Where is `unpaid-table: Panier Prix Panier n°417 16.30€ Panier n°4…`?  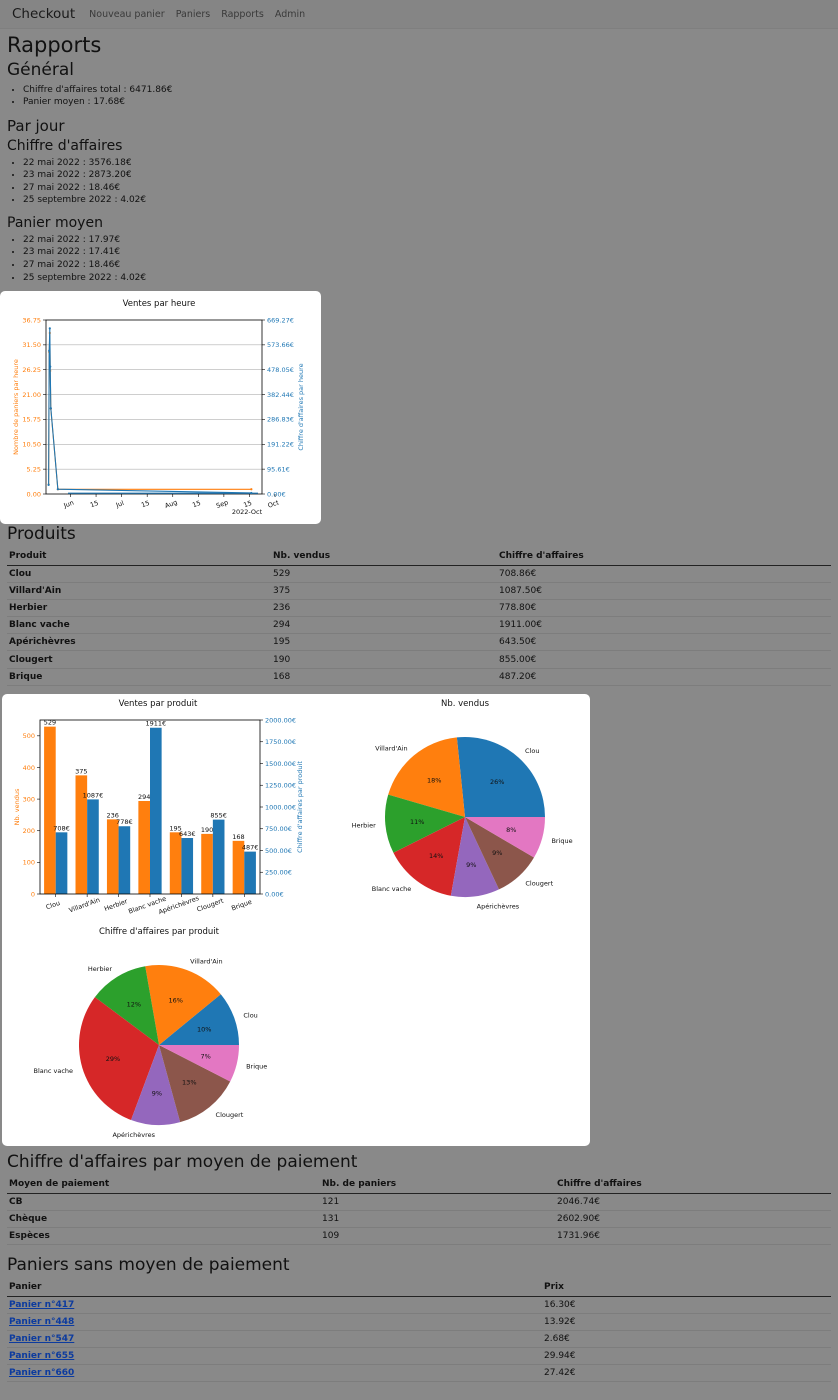
unpaid-table: Panier Prix Panier n°417 16.30€ Panier n°4… is located at coordinates (419, 1331).